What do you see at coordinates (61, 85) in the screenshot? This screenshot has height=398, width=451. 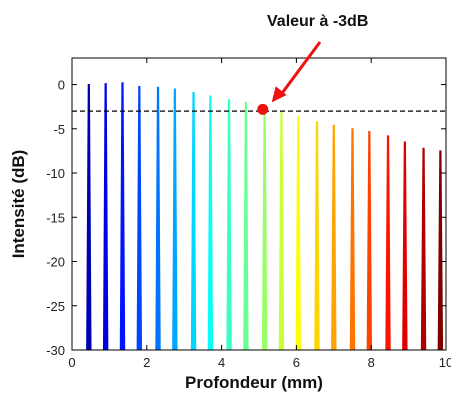 I see `y-tick-label: 0` at bounding box center [61, 85].